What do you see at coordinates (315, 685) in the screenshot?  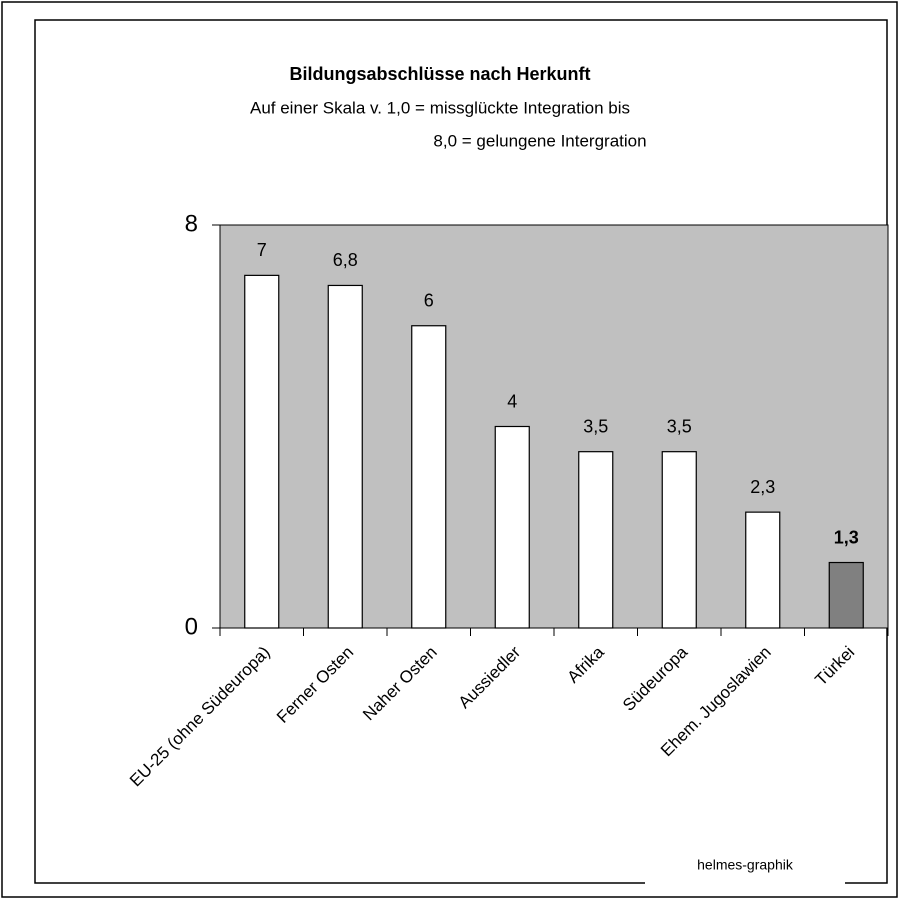 I see `x-tick-label: Ferner Osten` at bounding box center [315, 685].